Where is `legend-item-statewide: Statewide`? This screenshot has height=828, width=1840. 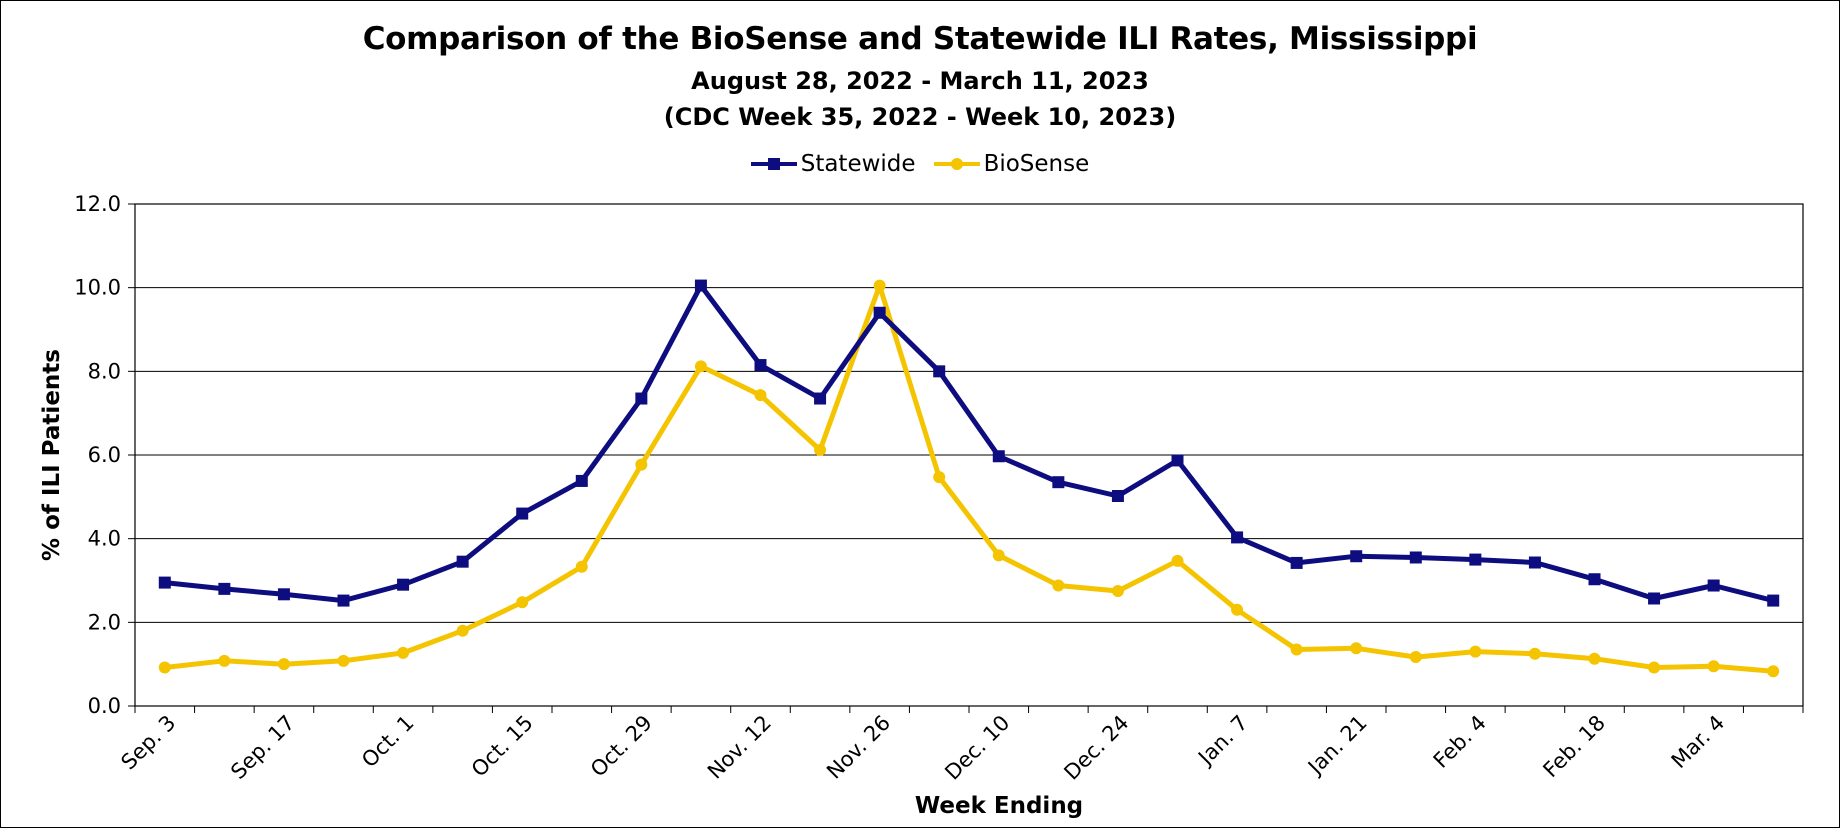
legend-item-statewide: Statewide is located at coordinates (833, 164).